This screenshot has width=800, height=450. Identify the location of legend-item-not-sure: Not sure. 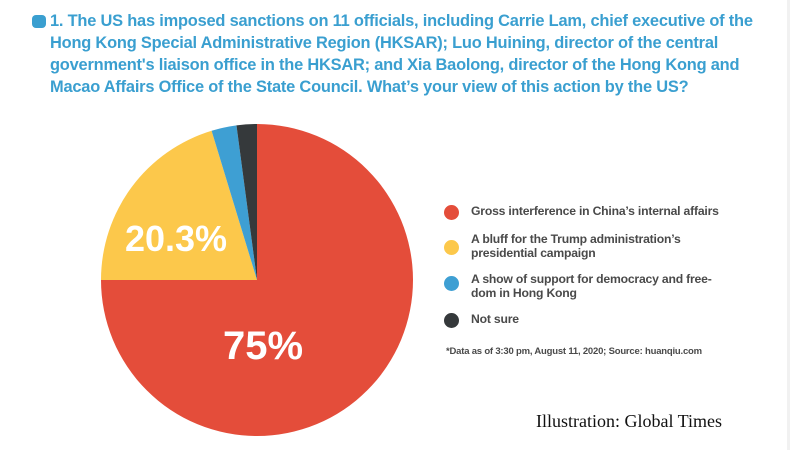
(604, 320).